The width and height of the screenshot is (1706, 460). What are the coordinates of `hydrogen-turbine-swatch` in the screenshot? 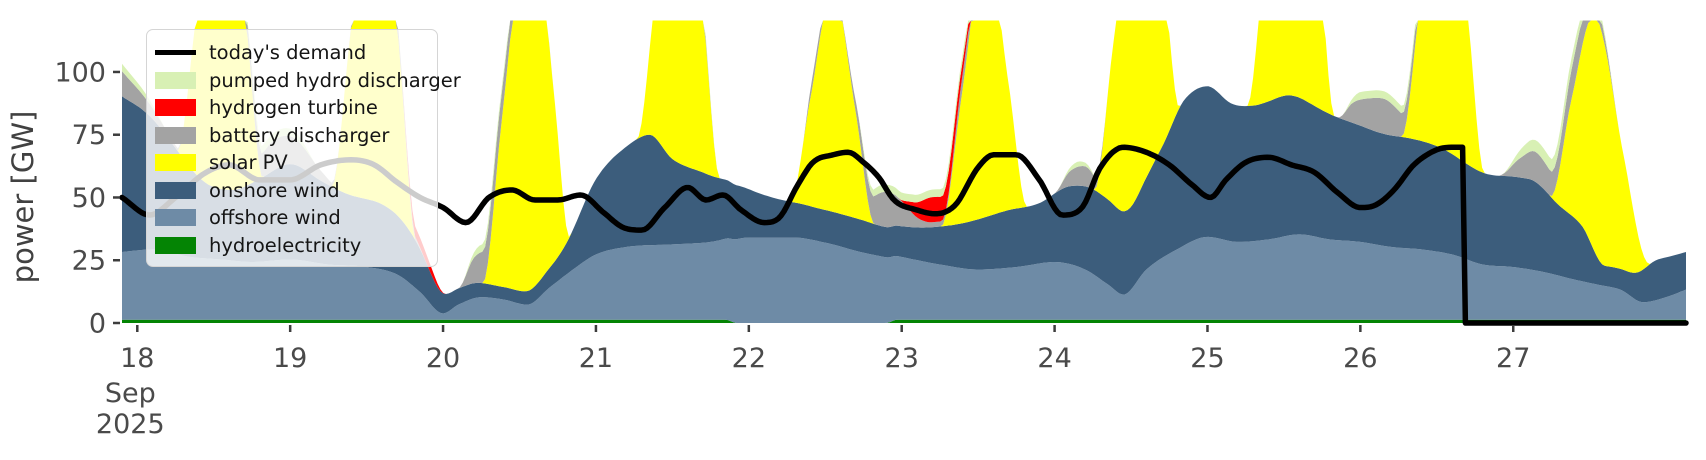 It's located at (175, 108).